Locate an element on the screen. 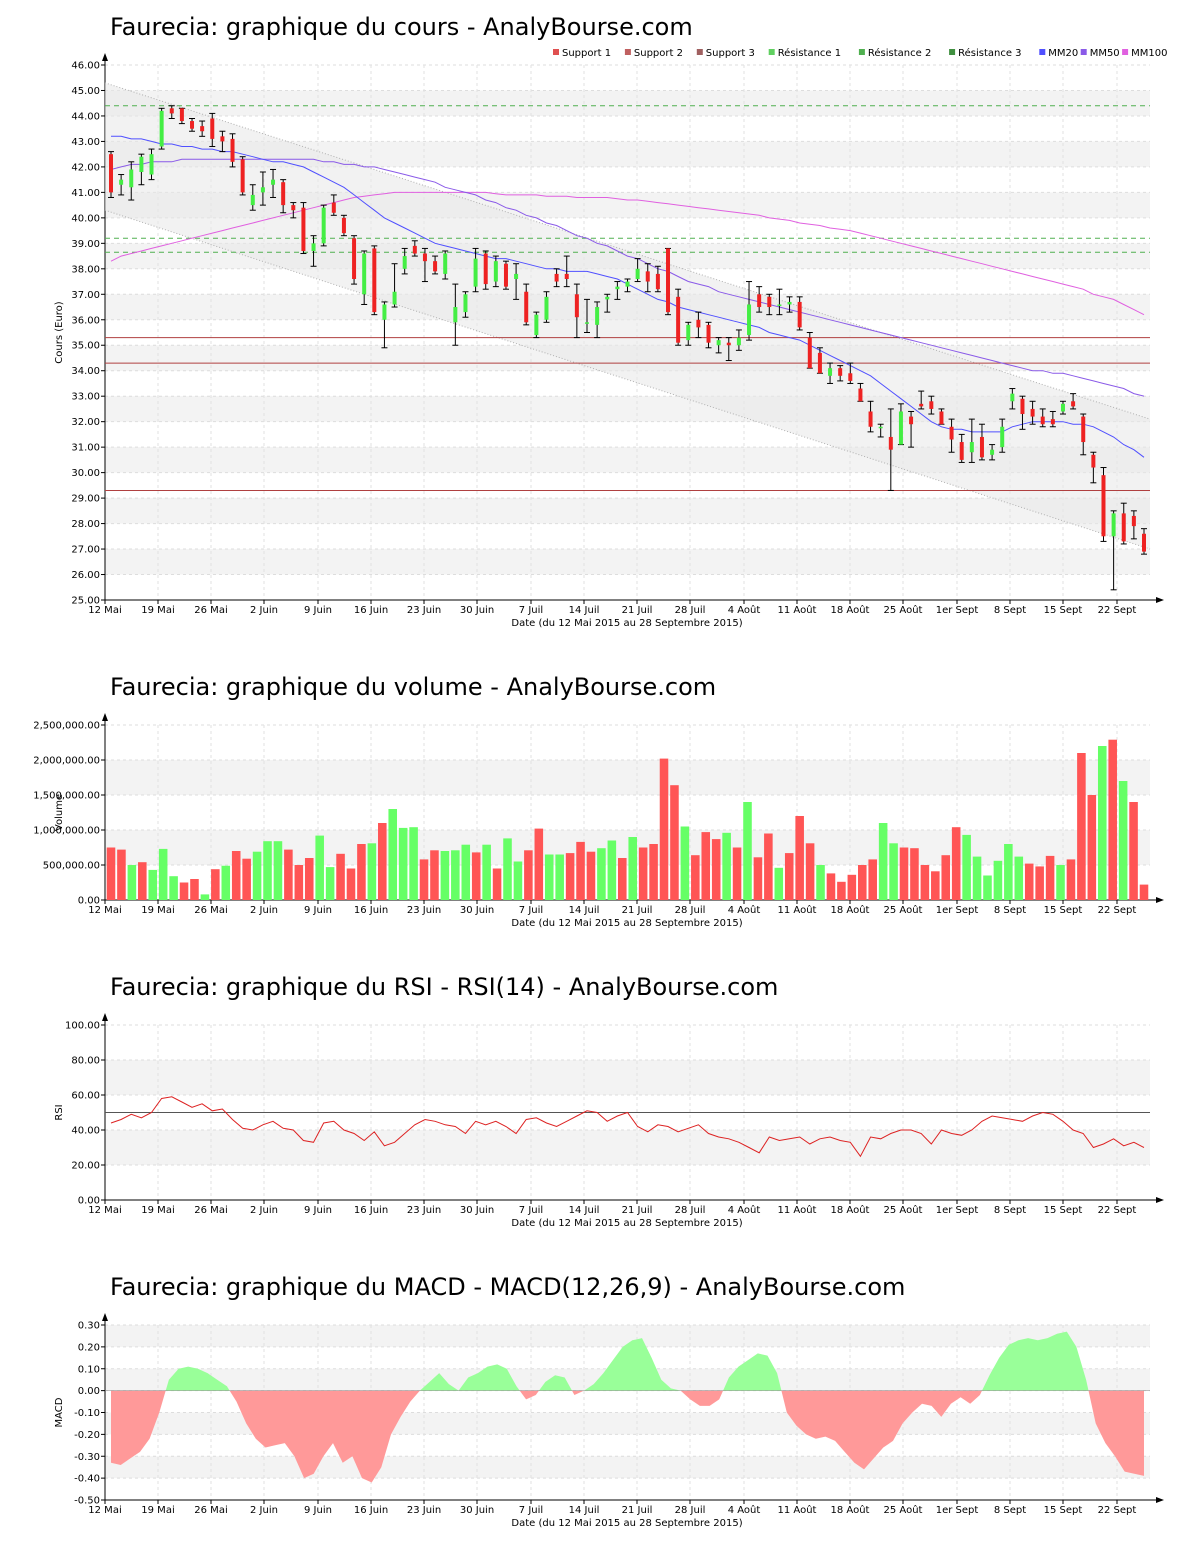  grid-band is located at coordinates (627, 847).